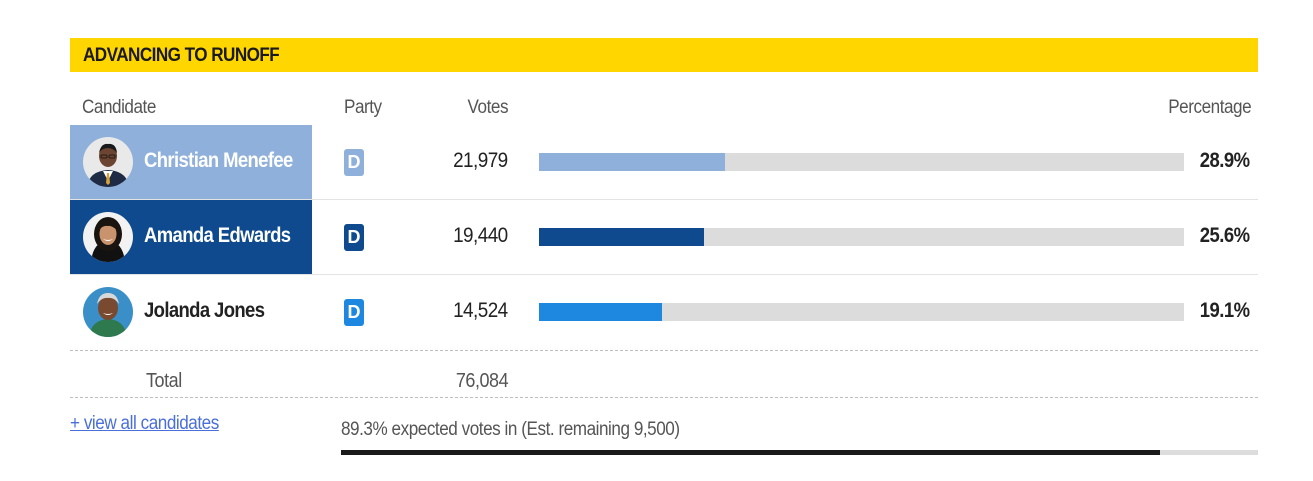 Image resolution: width=1313 pixels, height=481 pixels. Describe the element at coordinates (119, 107) in the screenshot. I see `column-header-candidate: Candidate` at that location.